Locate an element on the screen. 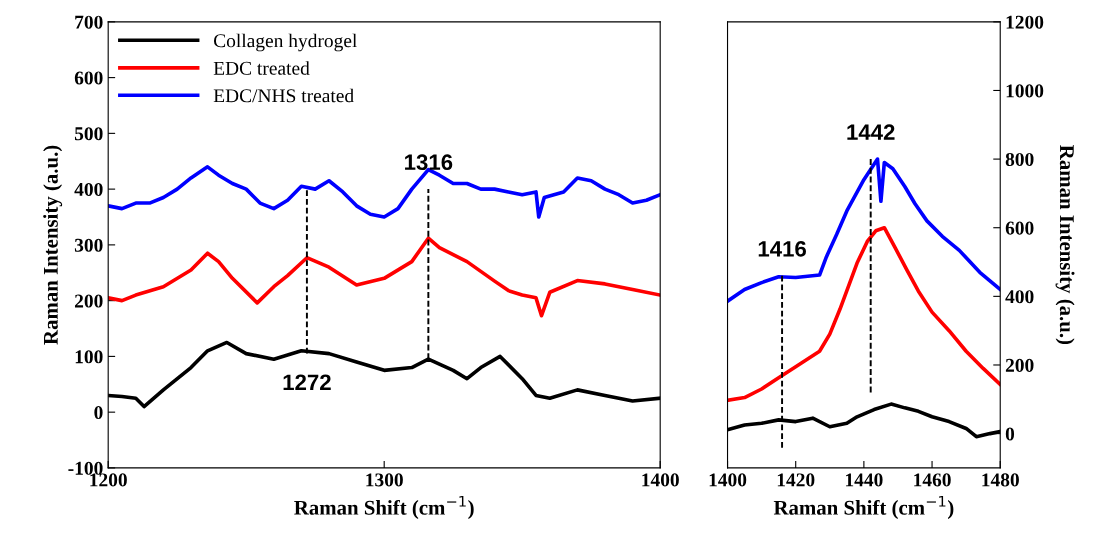  x-tick-label: 1200 is located at coordinates (108, 480).